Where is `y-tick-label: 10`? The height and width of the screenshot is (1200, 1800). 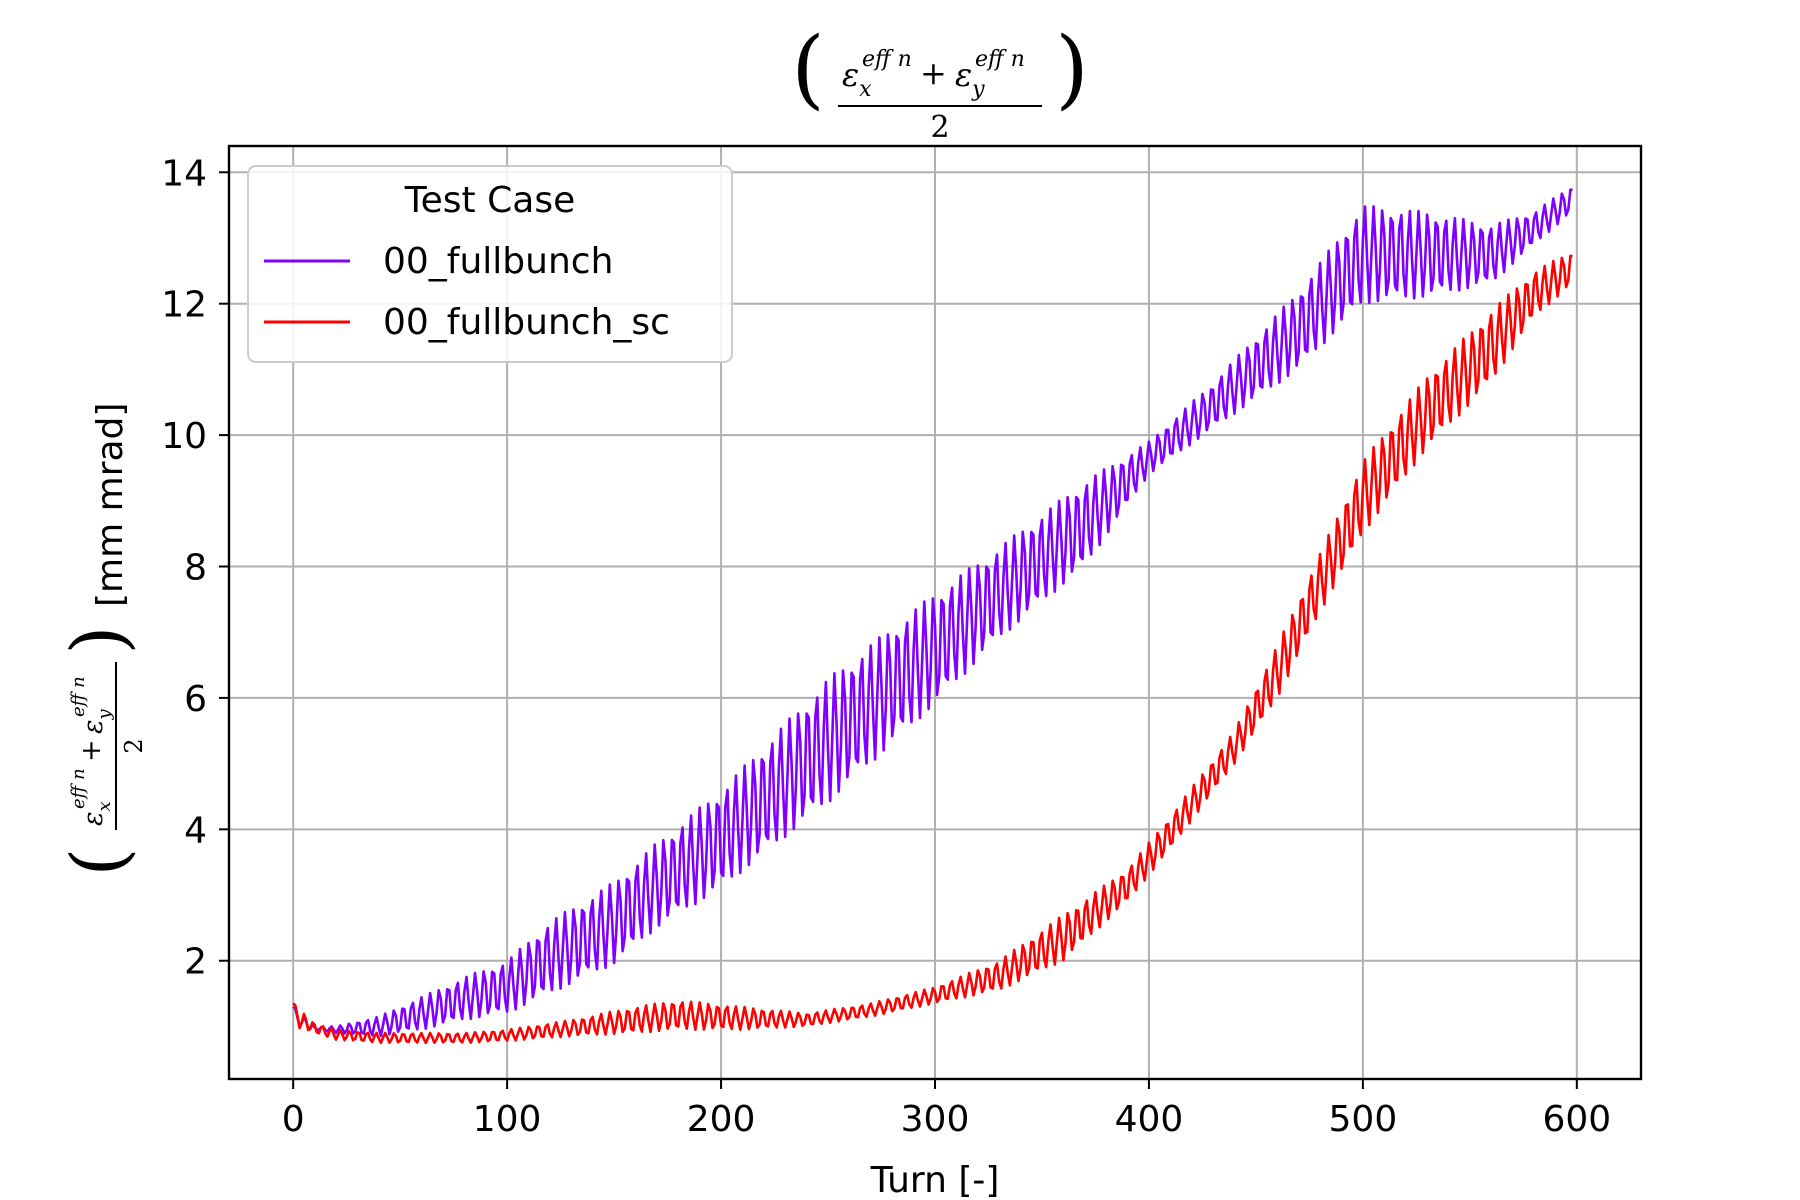 y-tick-label: 10 is located at coordinates (184, 436).